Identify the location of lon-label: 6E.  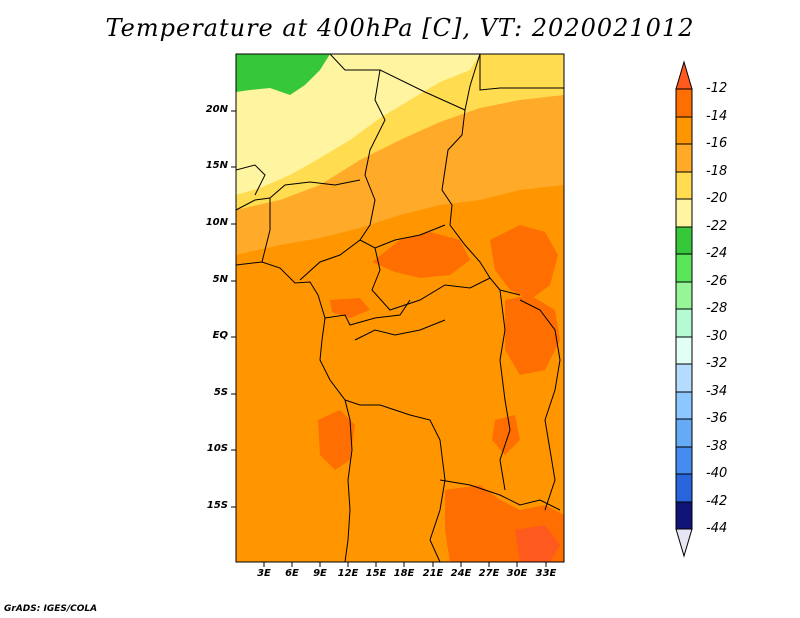
(292, 573).